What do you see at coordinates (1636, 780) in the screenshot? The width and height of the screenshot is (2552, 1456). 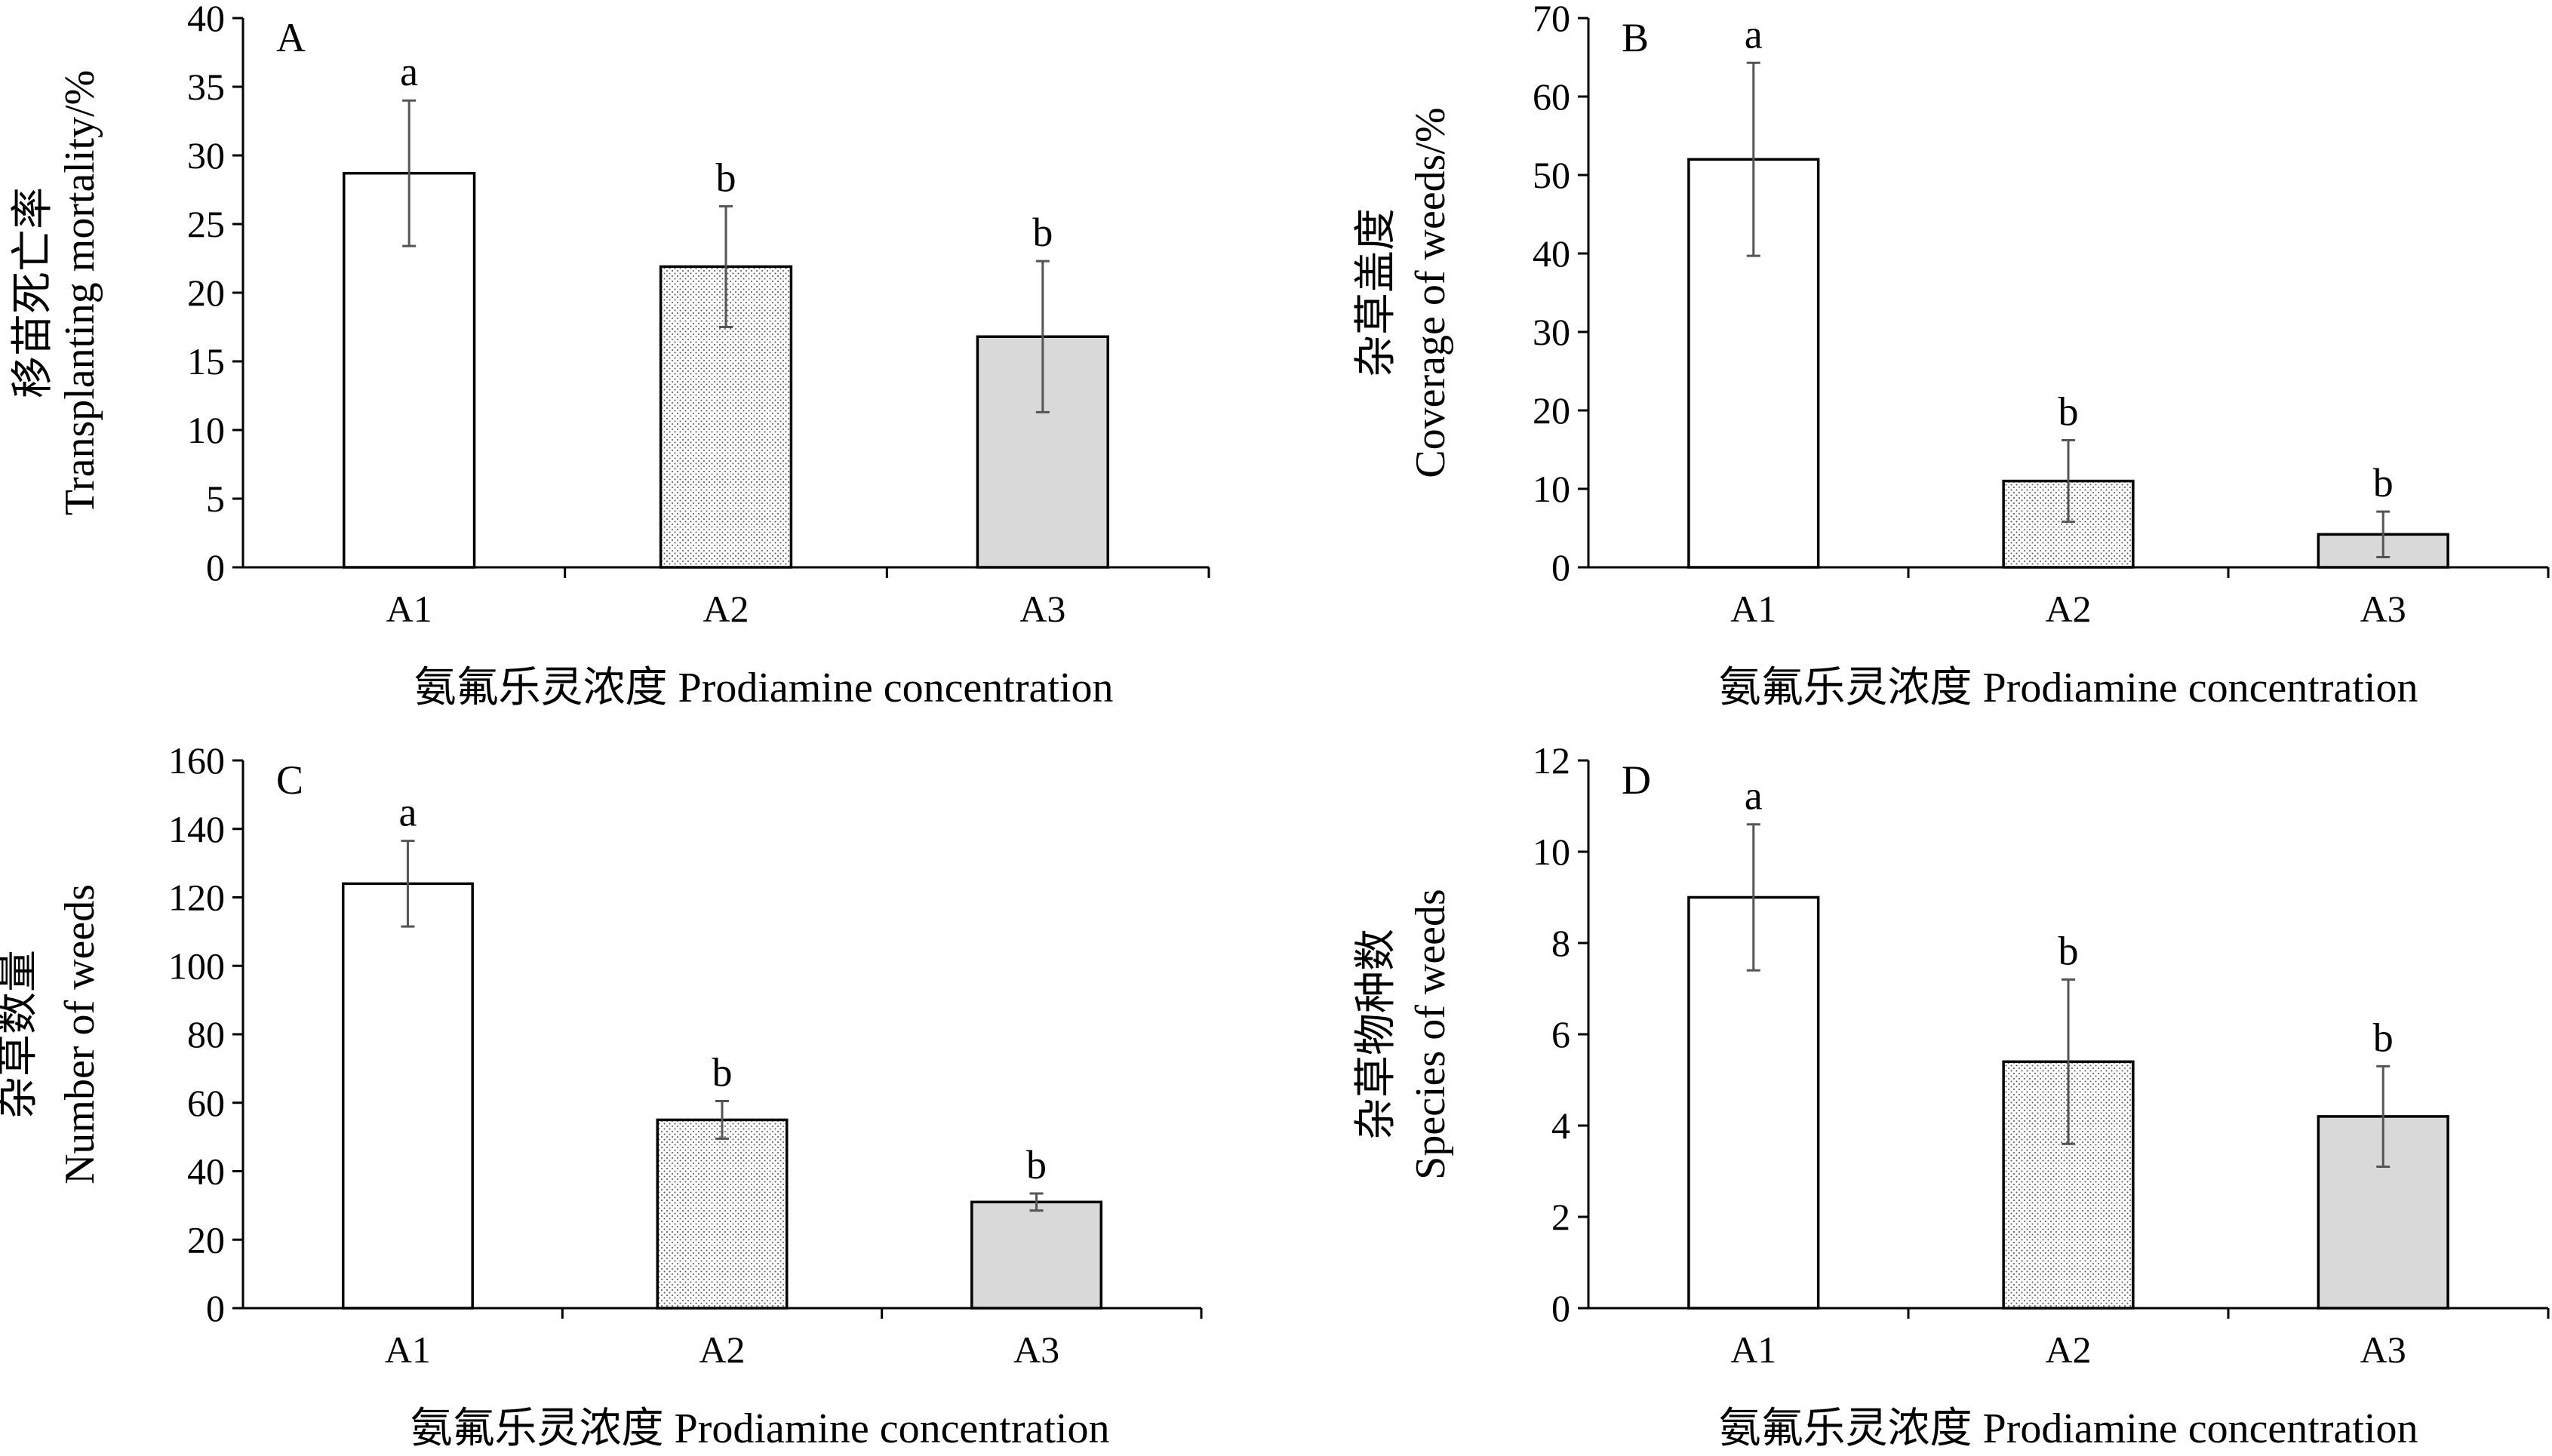 I see `panel-letter: D` at bounding box center [1636, 780].